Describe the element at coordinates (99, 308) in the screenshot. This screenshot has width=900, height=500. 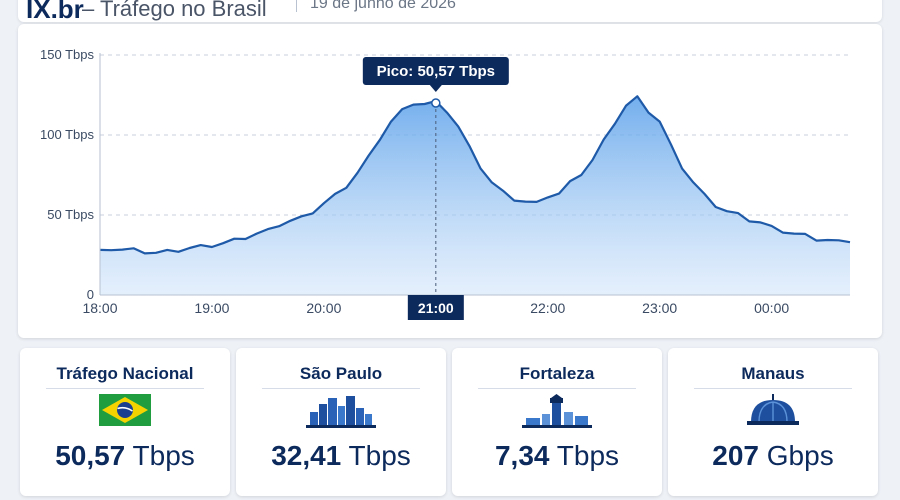
I see `x-tick-label: 18:00` at that location.